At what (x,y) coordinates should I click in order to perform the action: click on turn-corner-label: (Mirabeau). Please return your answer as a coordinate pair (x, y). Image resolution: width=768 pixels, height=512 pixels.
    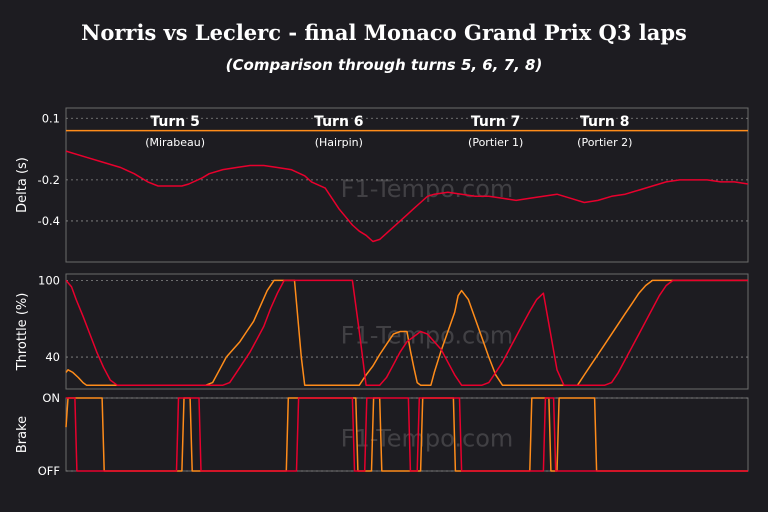
    Looking at the image, I should click on (175, 142).